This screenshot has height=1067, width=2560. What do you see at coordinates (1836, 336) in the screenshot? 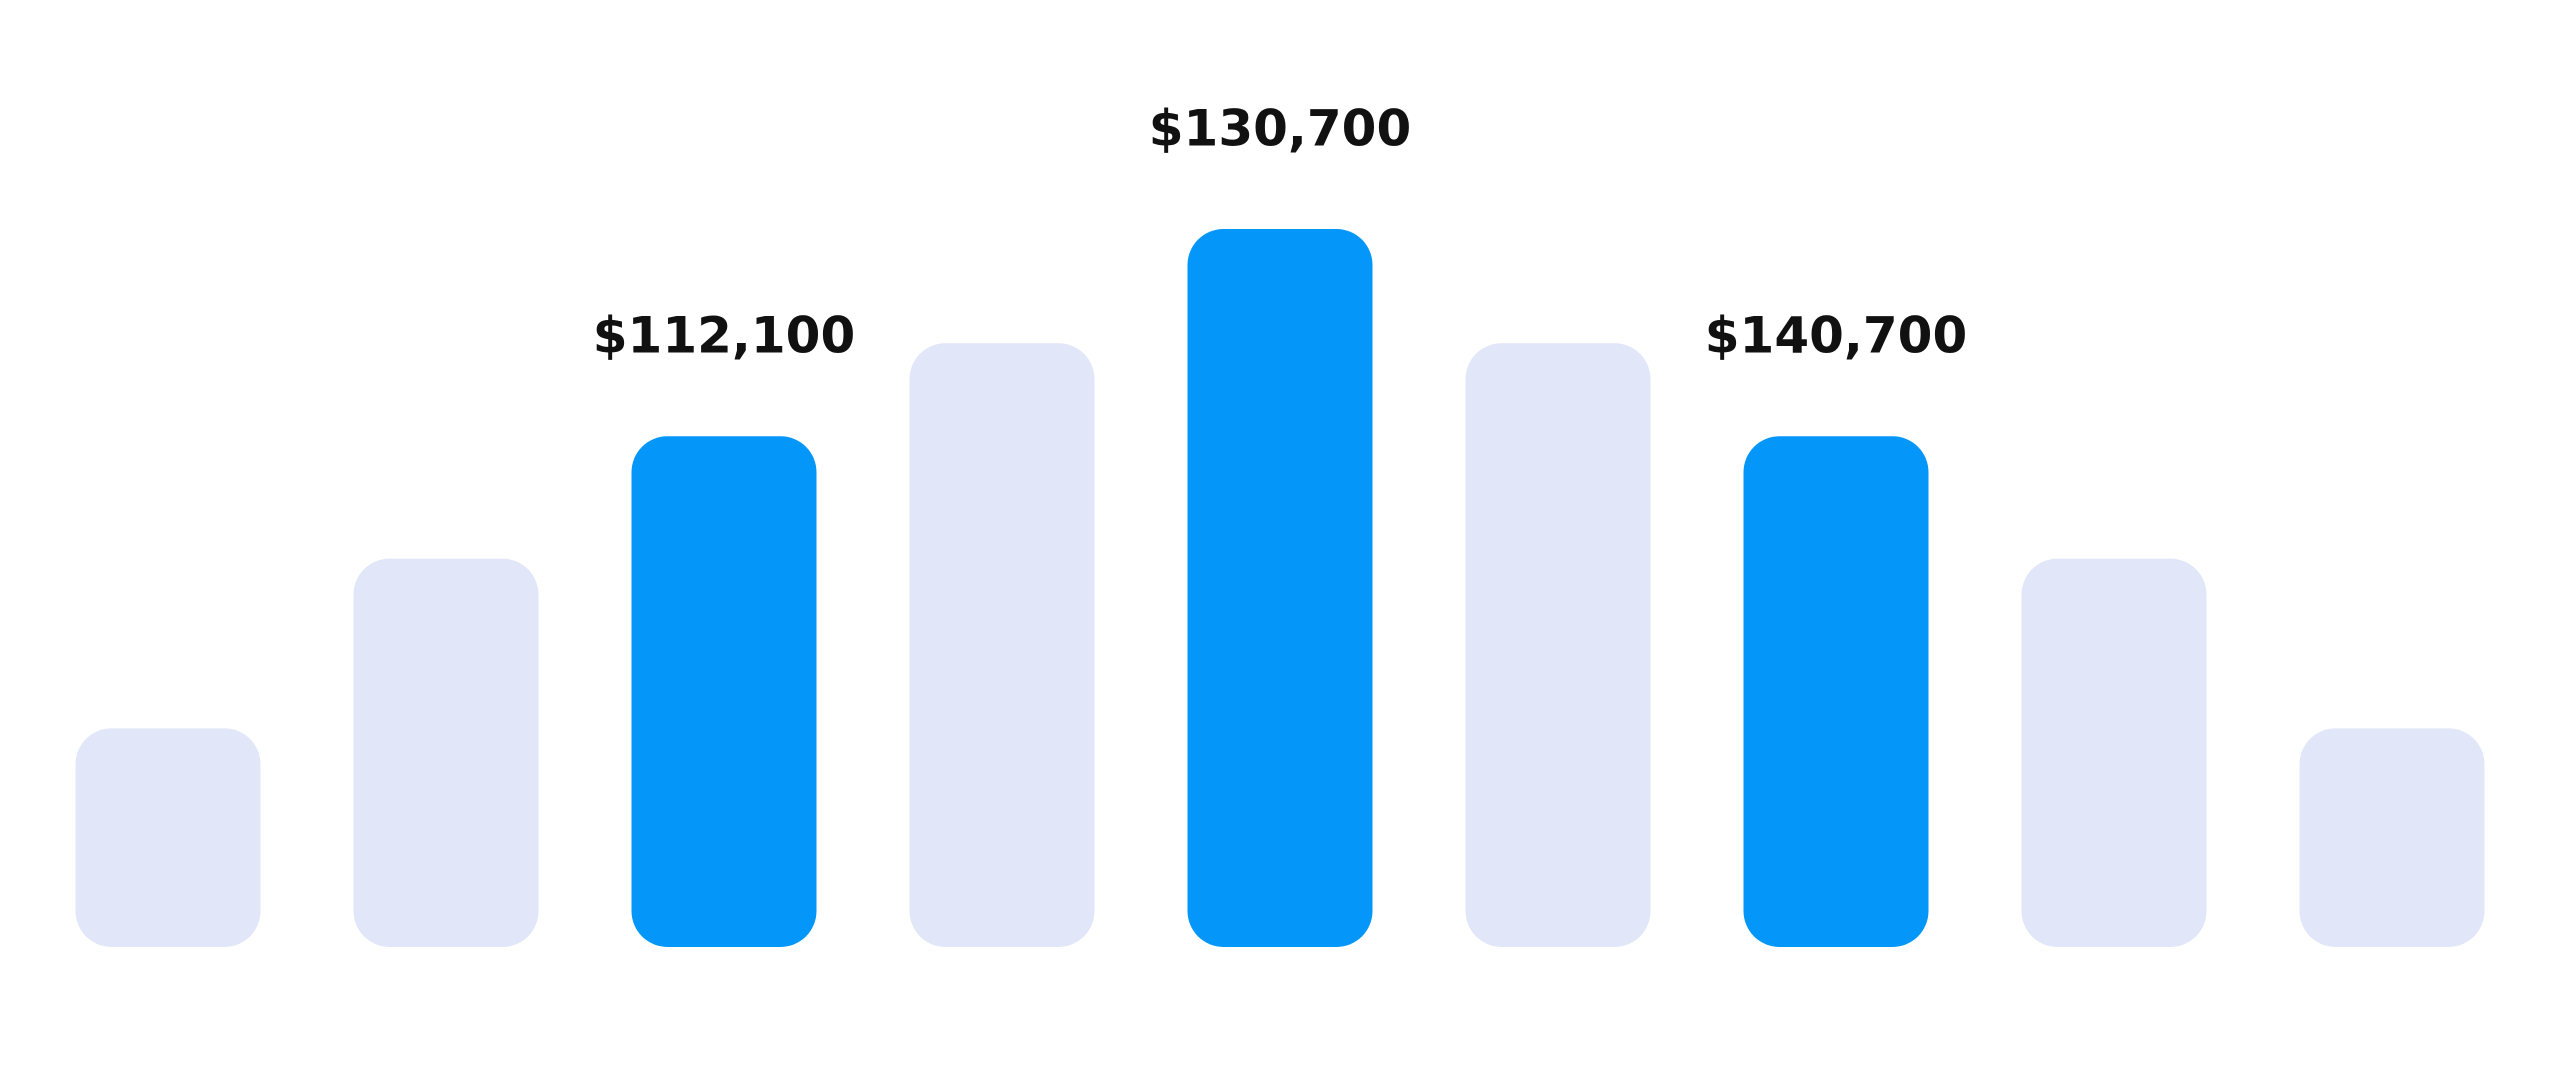
I see `value-label: $140,700` at bounding box center [1836, 336].